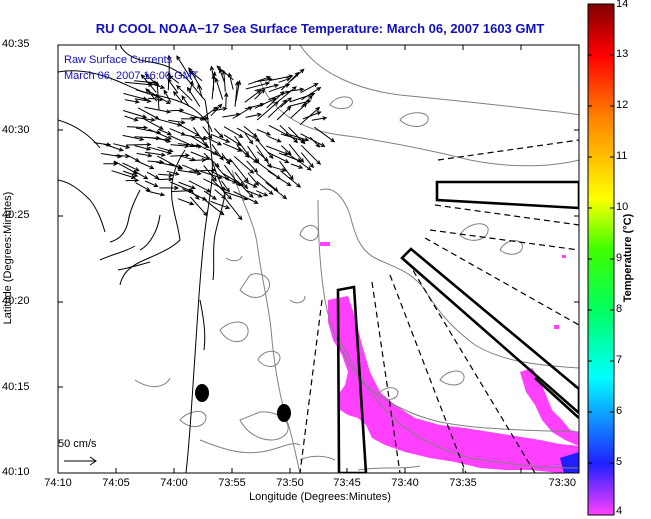  I want to click on ytick-label: 40:15, so click(16, 387).